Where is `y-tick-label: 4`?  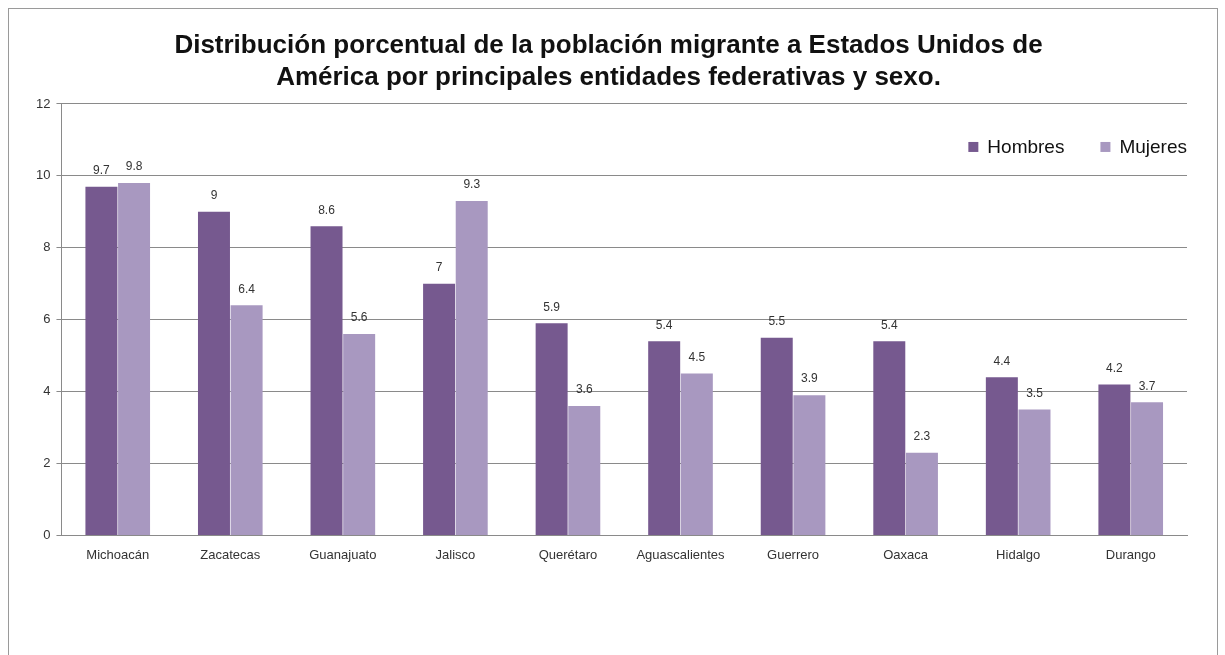 y-tick-label: 4 is located at coordinates (47, 391).